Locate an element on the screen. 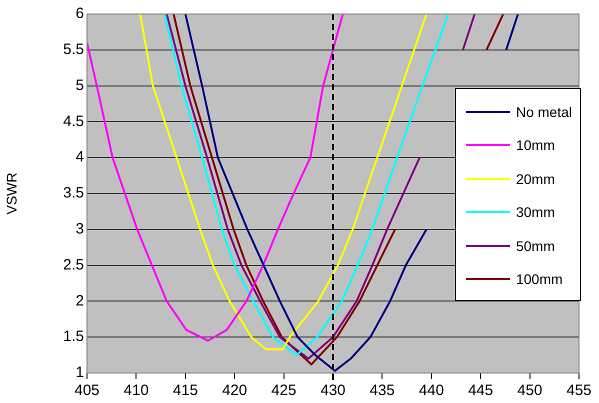 This screenshot has width=599, height=403. legend-label: 10mm is located at coordinates (535, 145).